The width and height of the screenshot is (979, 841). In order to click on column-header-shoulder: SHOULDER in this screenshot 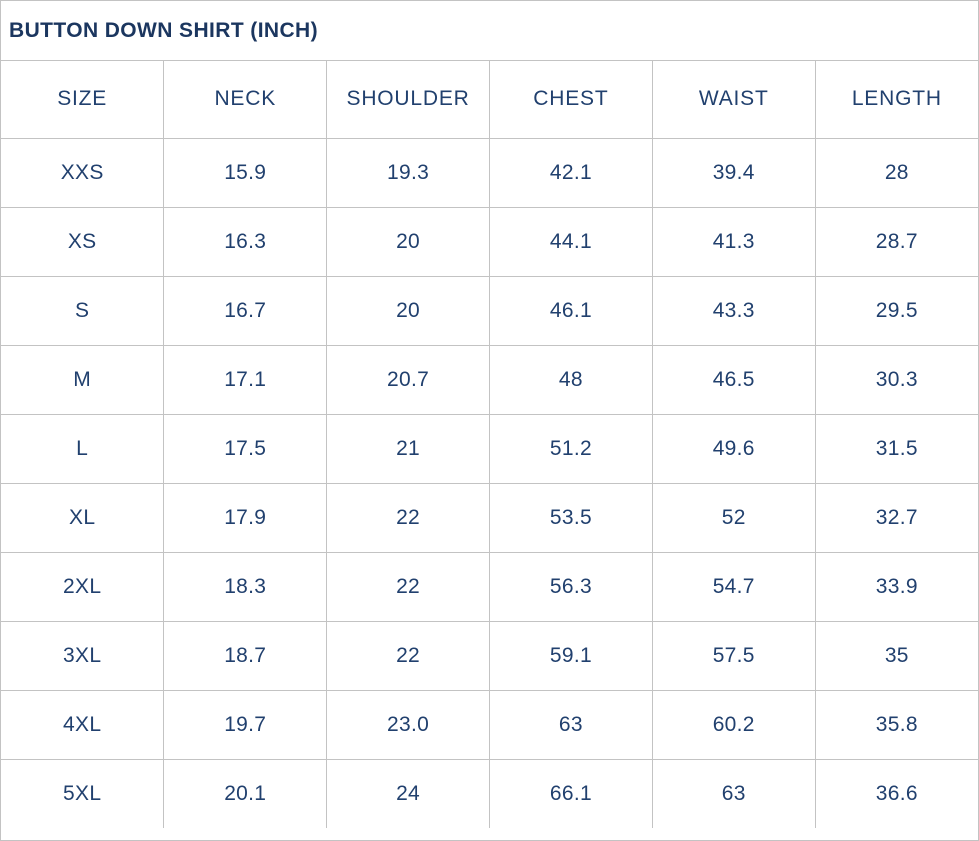, I will do `click(408, 99)`.